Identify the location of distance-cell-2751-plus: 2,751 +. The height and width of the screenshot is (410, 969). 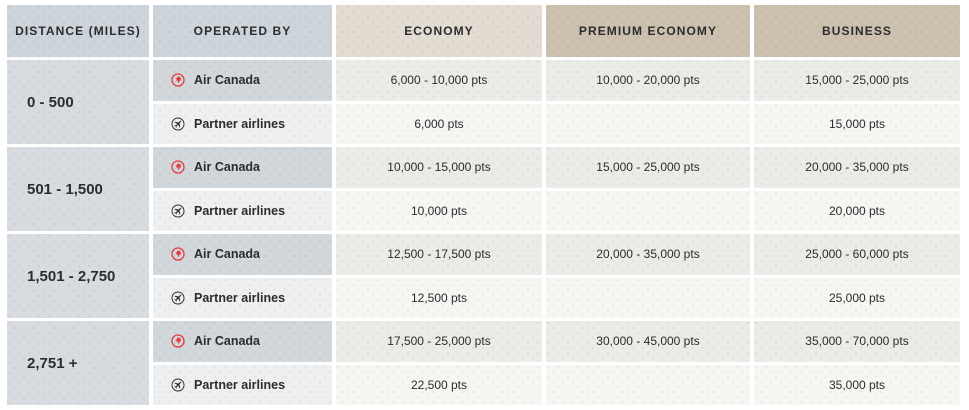
(78, 363).